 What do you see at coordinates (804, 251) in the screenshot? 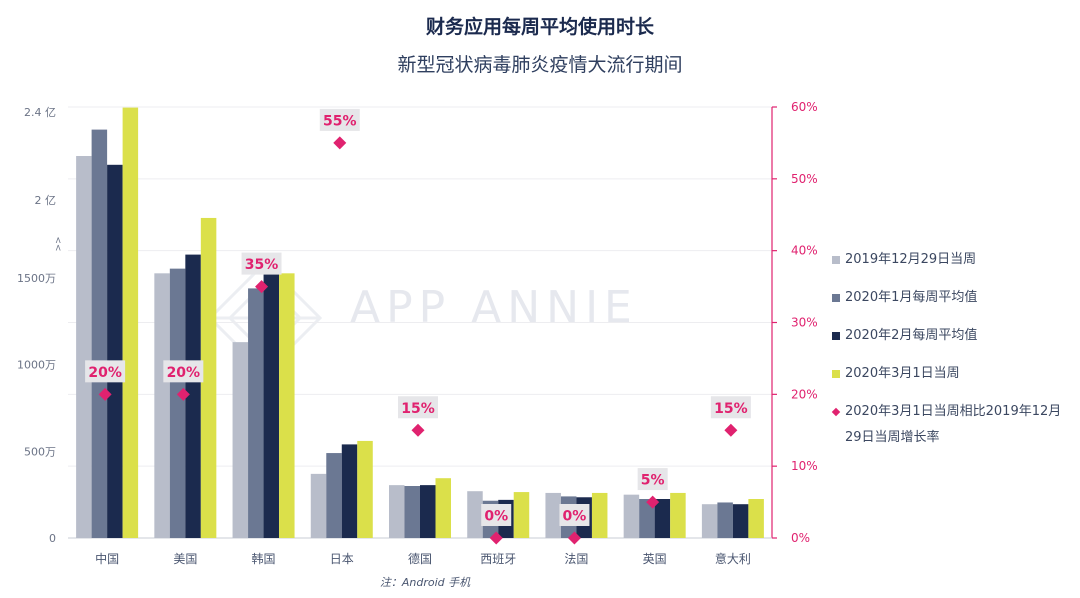
I see `y-right-tick-label: 40%` at bounding box center [804, 251].